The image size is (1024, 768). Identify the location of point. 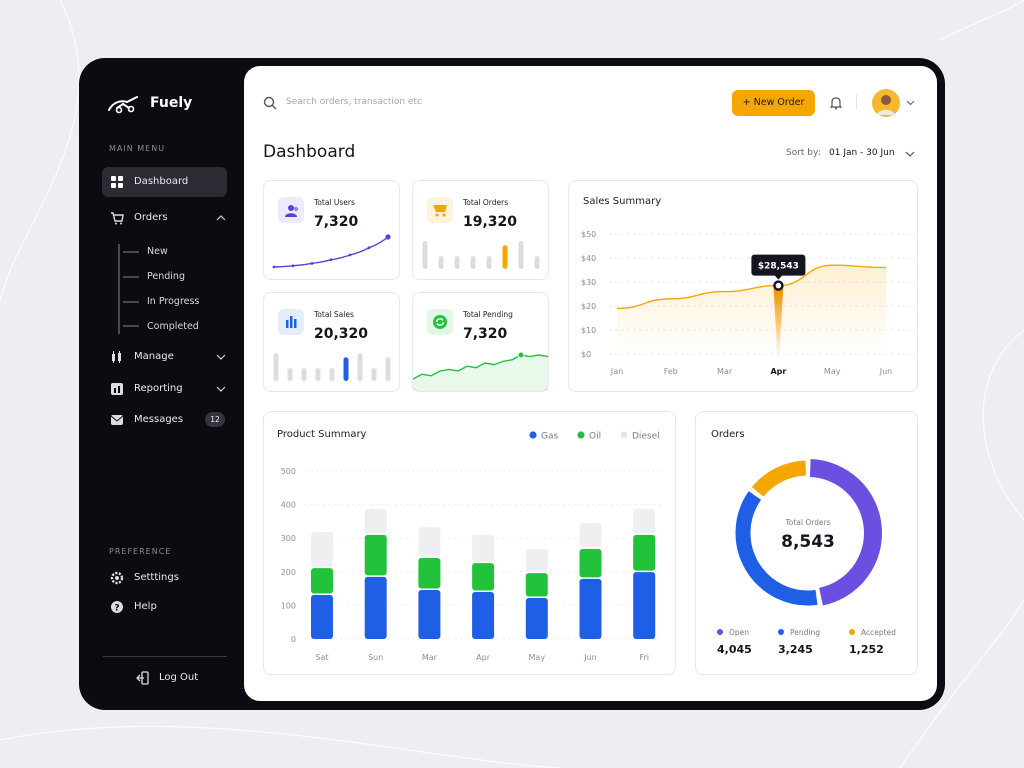
(778, 285).